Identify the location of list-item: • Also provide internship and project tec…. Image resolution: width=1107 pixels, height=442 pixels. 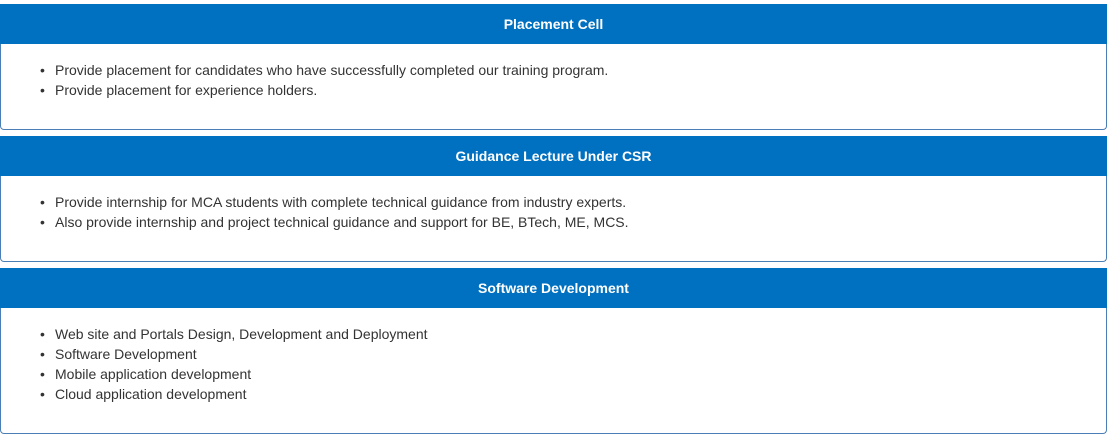
(573, 222).